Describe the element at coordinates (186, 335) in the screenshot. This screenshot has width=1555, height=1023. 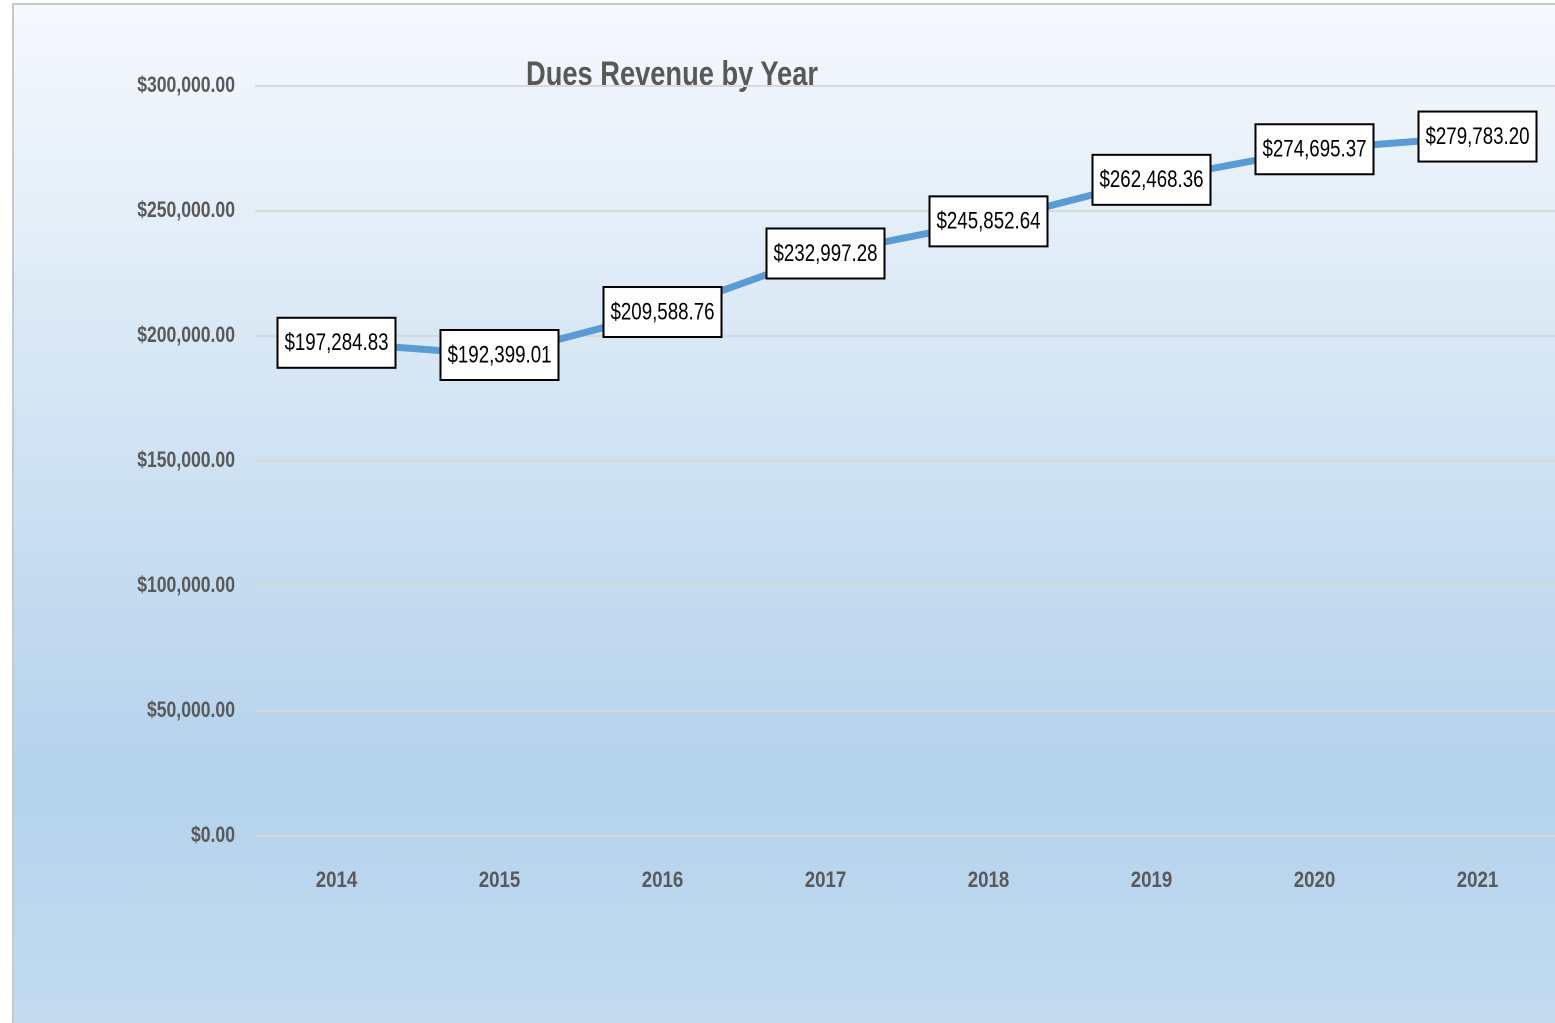
I see `y-tick-label: $200,000.00` at that location.